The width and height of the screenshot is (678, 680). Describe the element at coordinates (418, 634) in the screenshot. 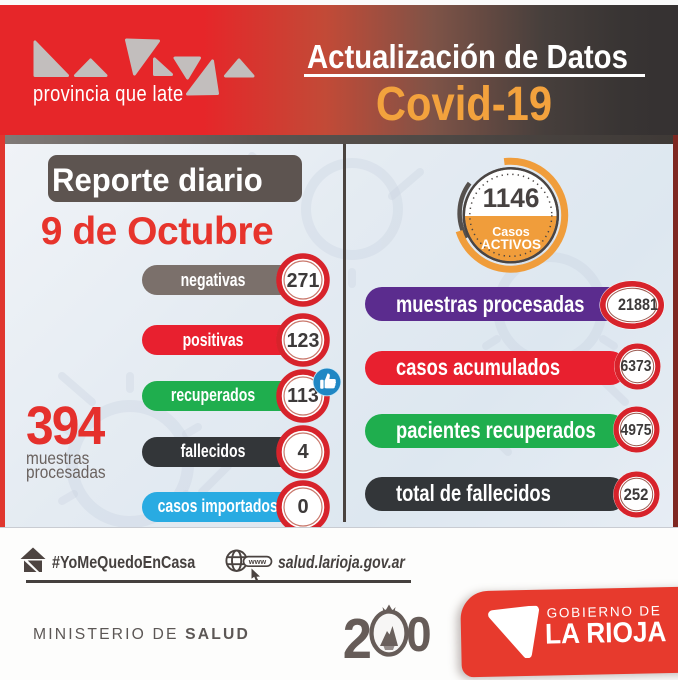

I see `svg-text: 0` at that location.